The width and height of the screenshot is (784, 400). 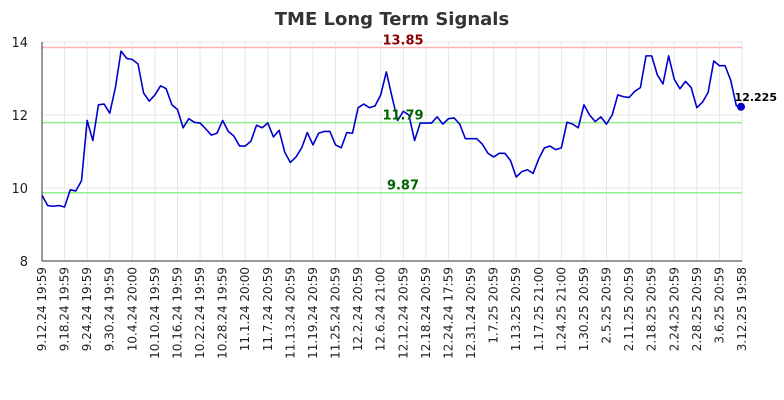 I want to click on x-tick-label: 2.18.25 20:59, so click(x=652, y=309).